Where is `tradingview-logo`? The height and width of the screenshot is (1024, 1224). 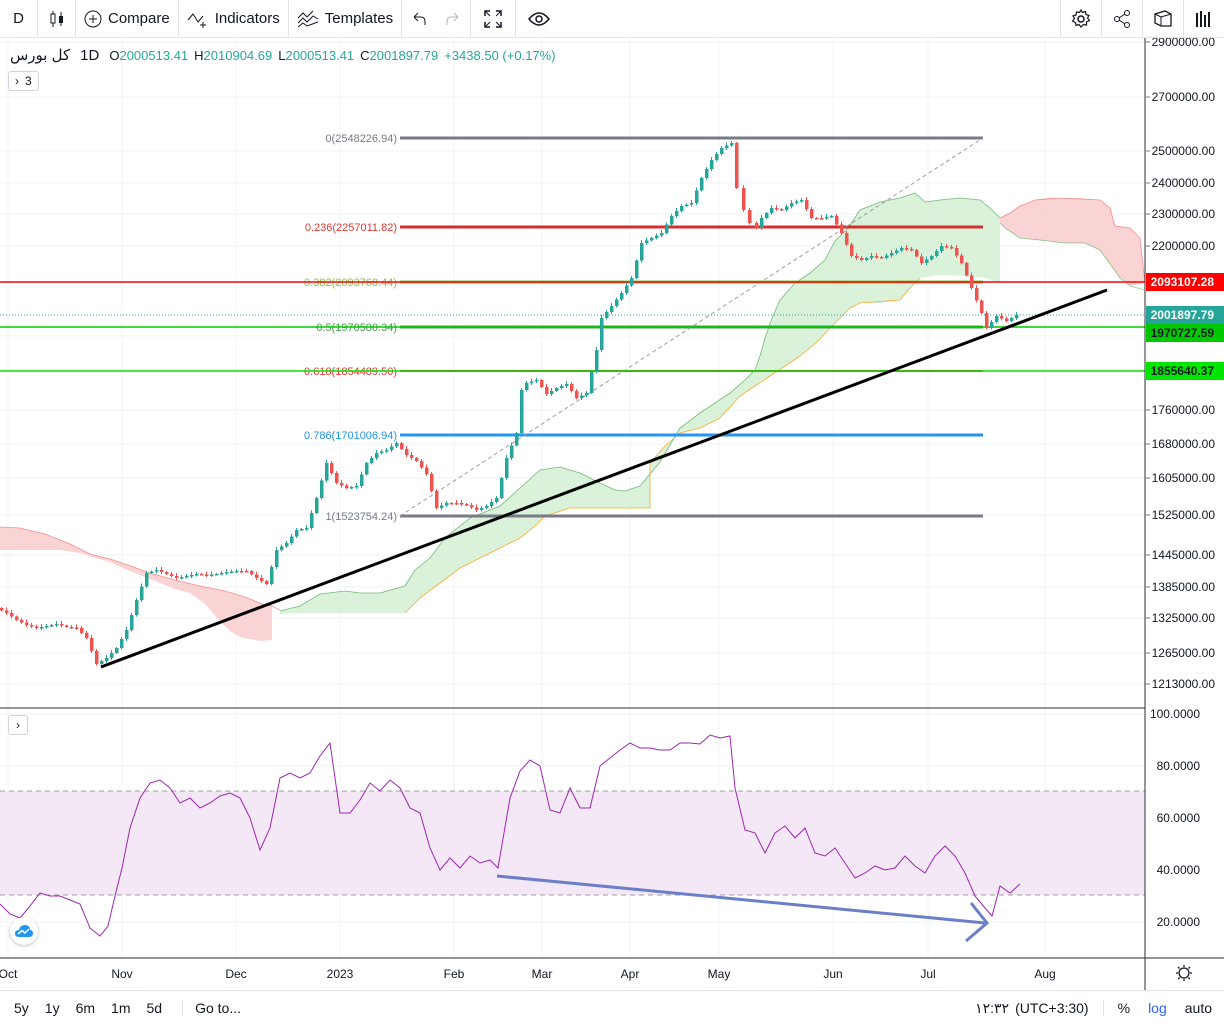 tradingview-logo is located at coordinates (24, 931).